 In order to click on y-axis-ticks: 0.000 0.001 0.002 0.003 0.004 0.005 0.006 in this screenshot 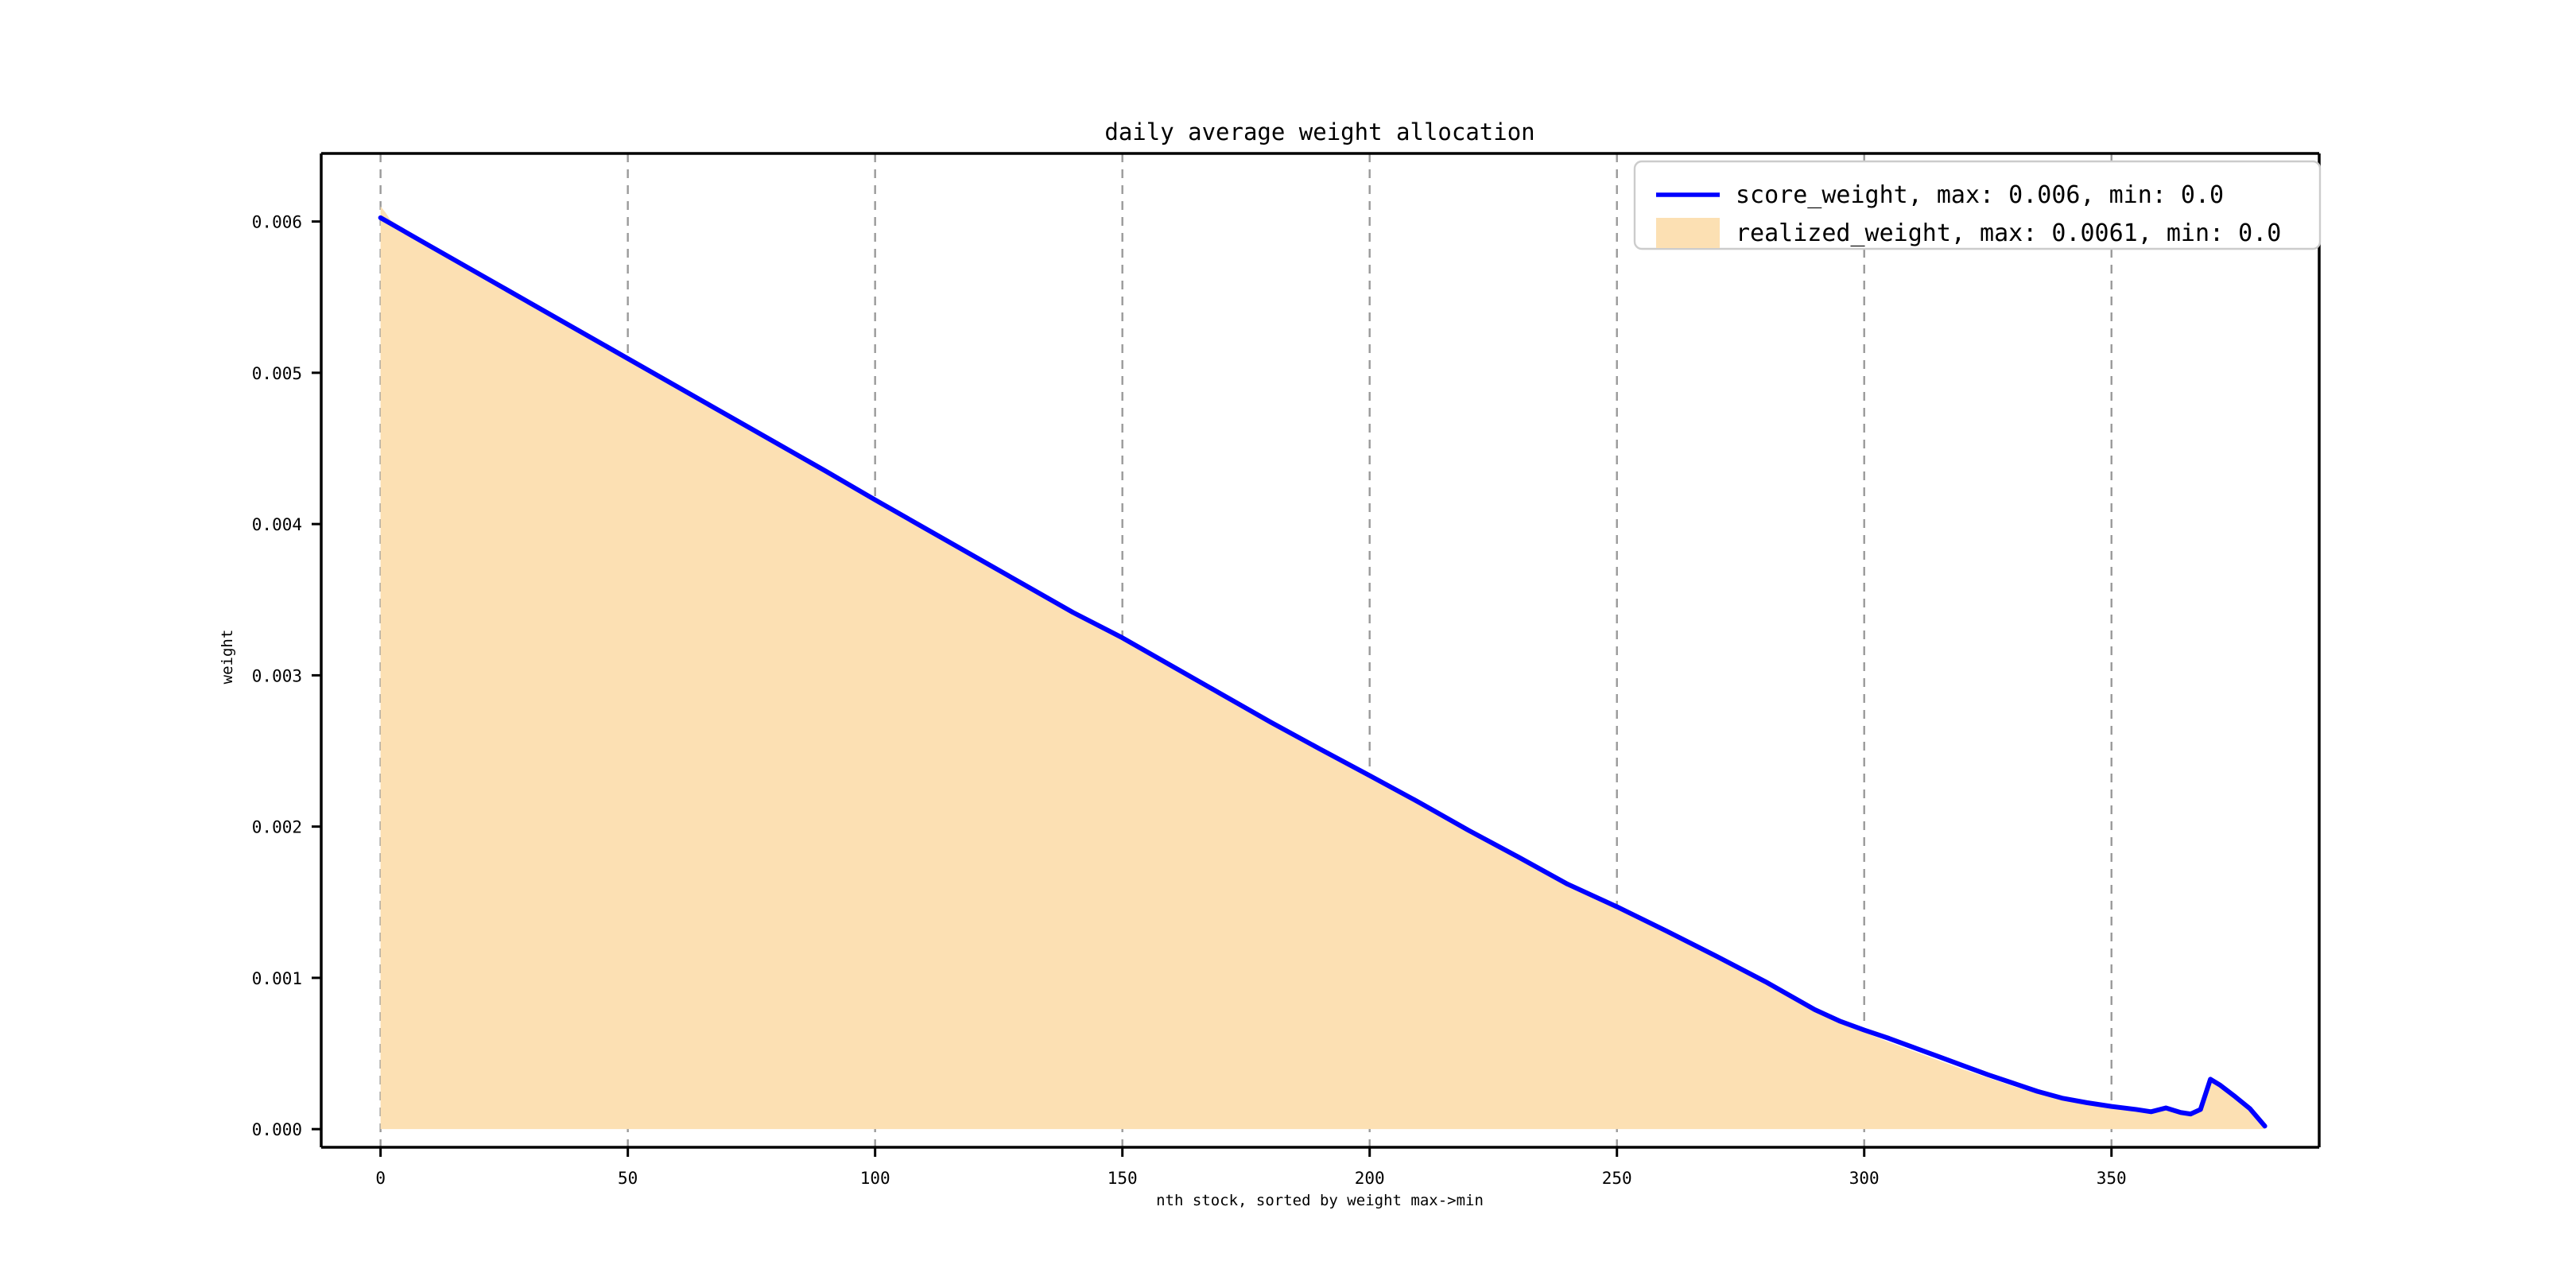, I will do `click(286, 676)`.